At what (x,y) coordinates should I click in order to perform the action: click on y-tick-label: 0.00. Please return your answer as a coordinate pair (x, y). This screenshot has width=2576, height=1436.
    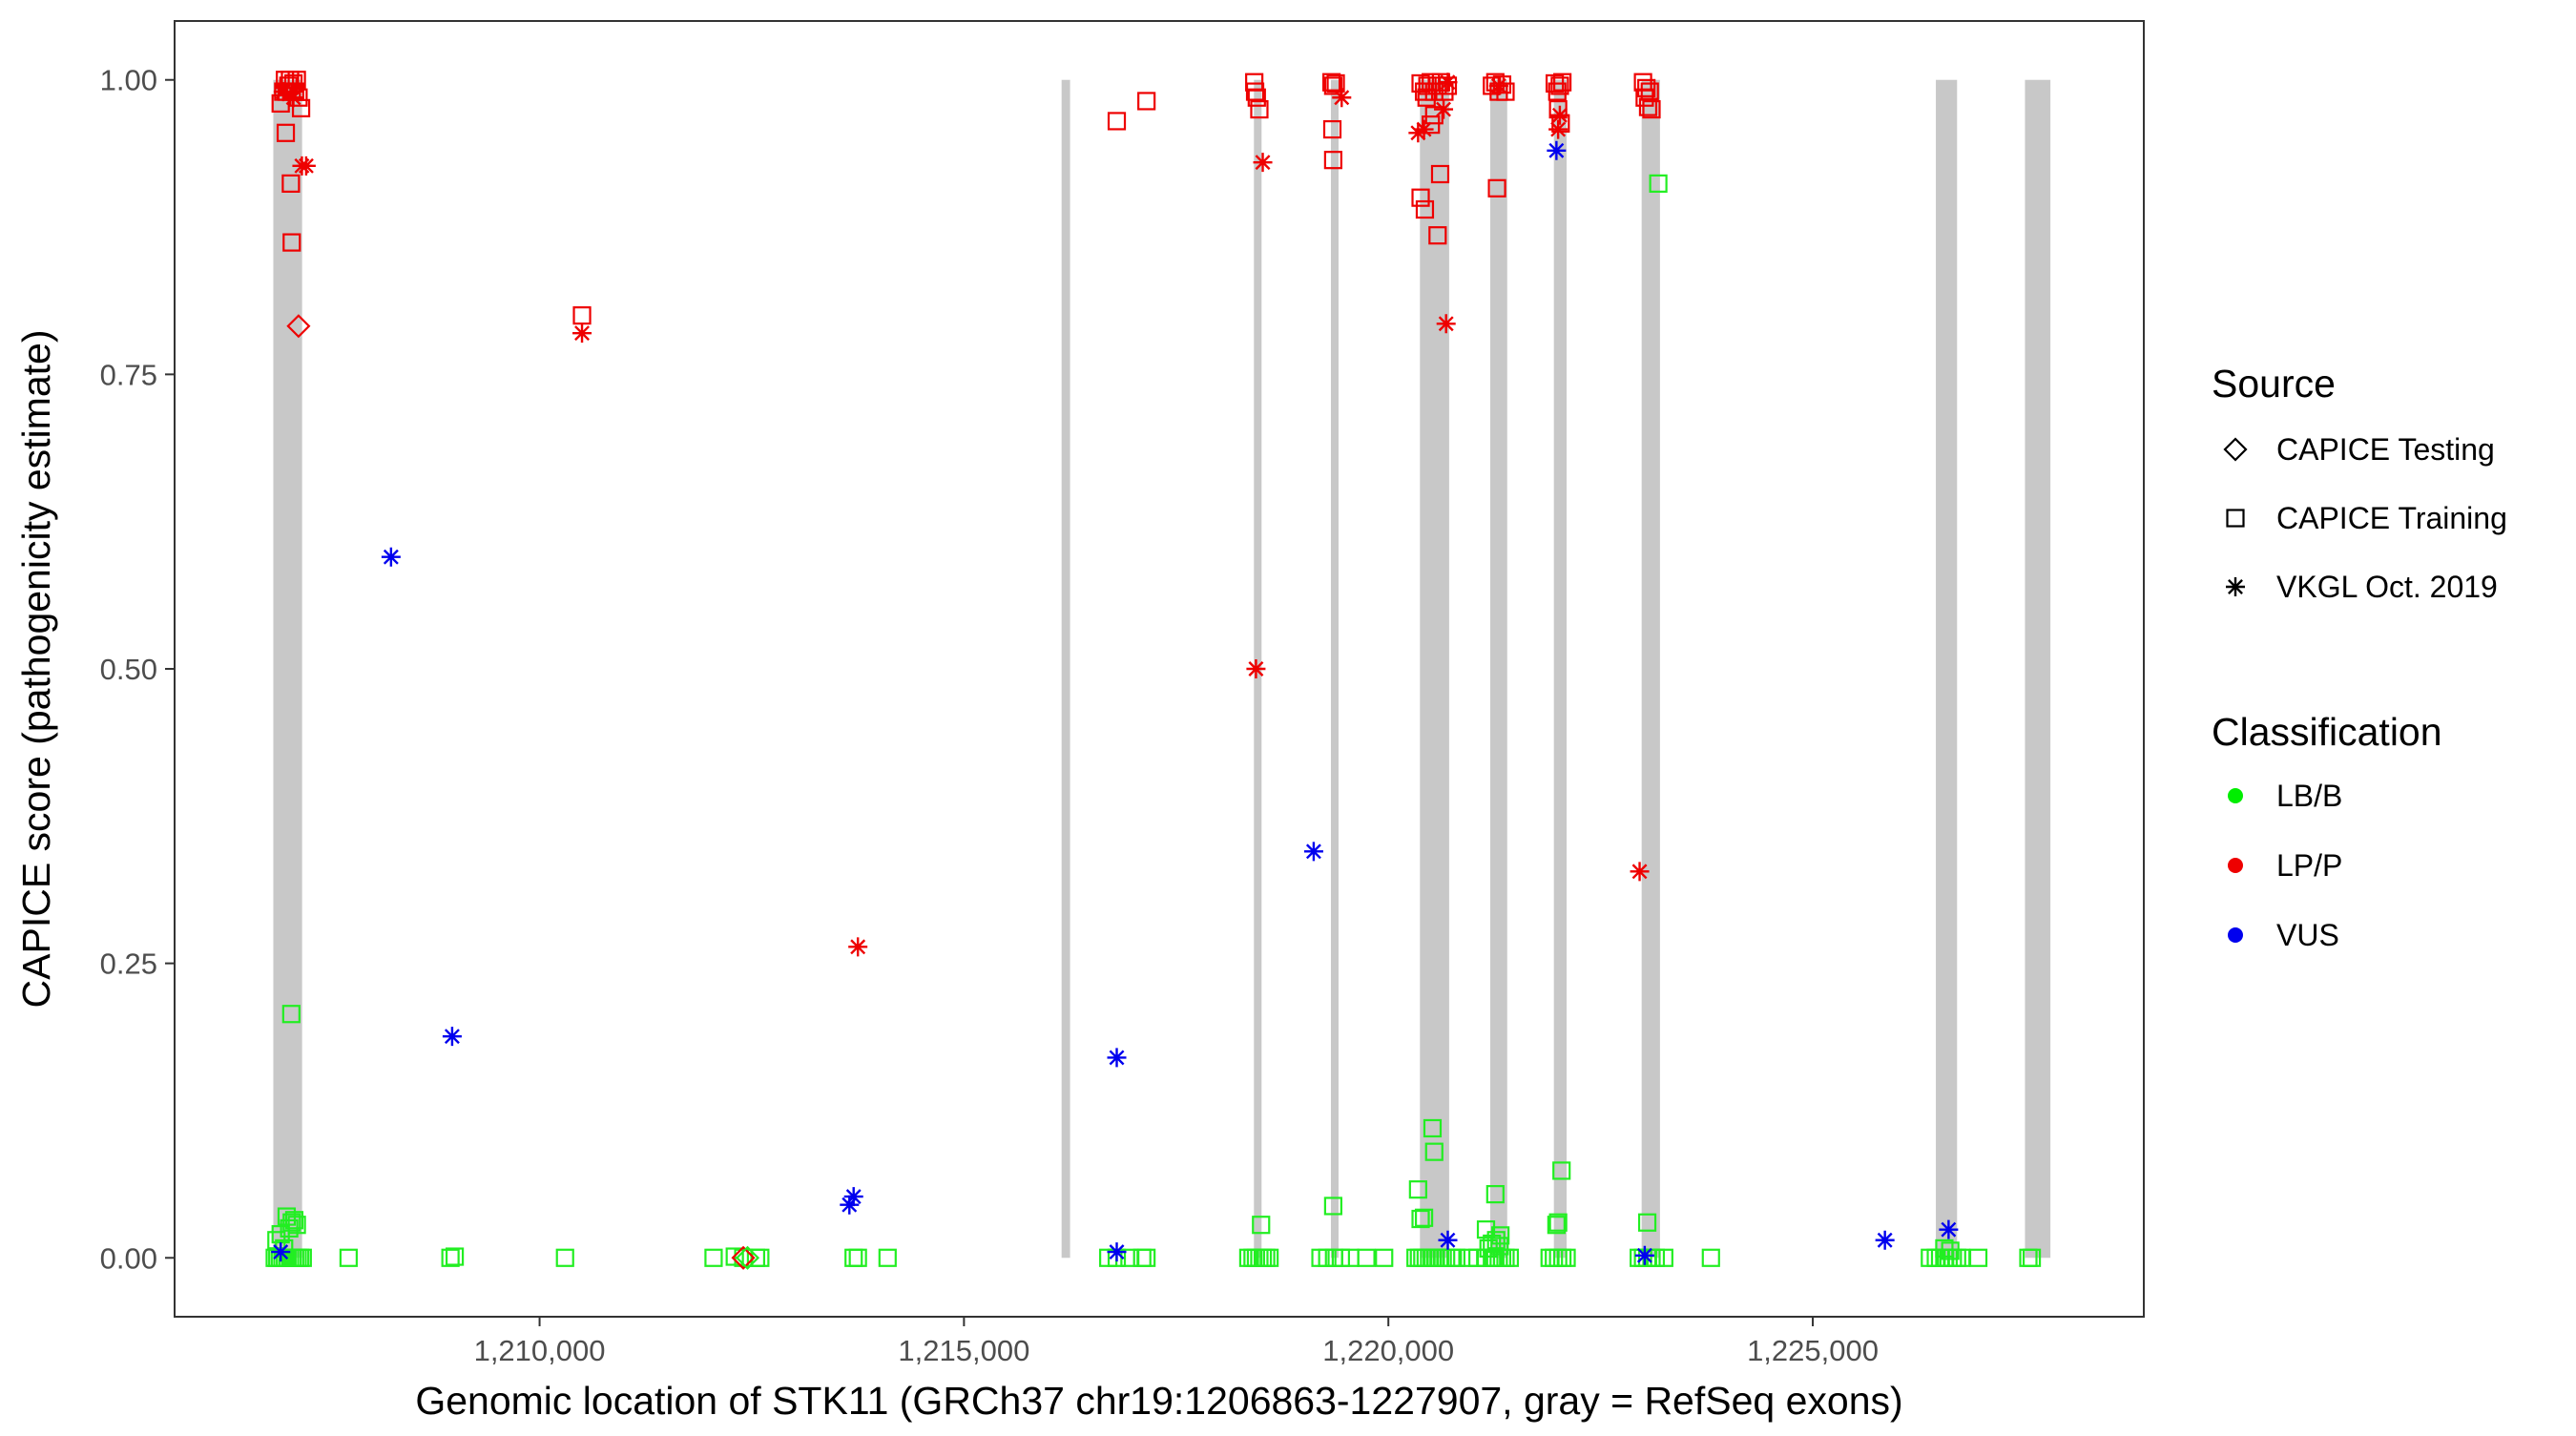
    Looking at the image, I should click on (128, 1258).